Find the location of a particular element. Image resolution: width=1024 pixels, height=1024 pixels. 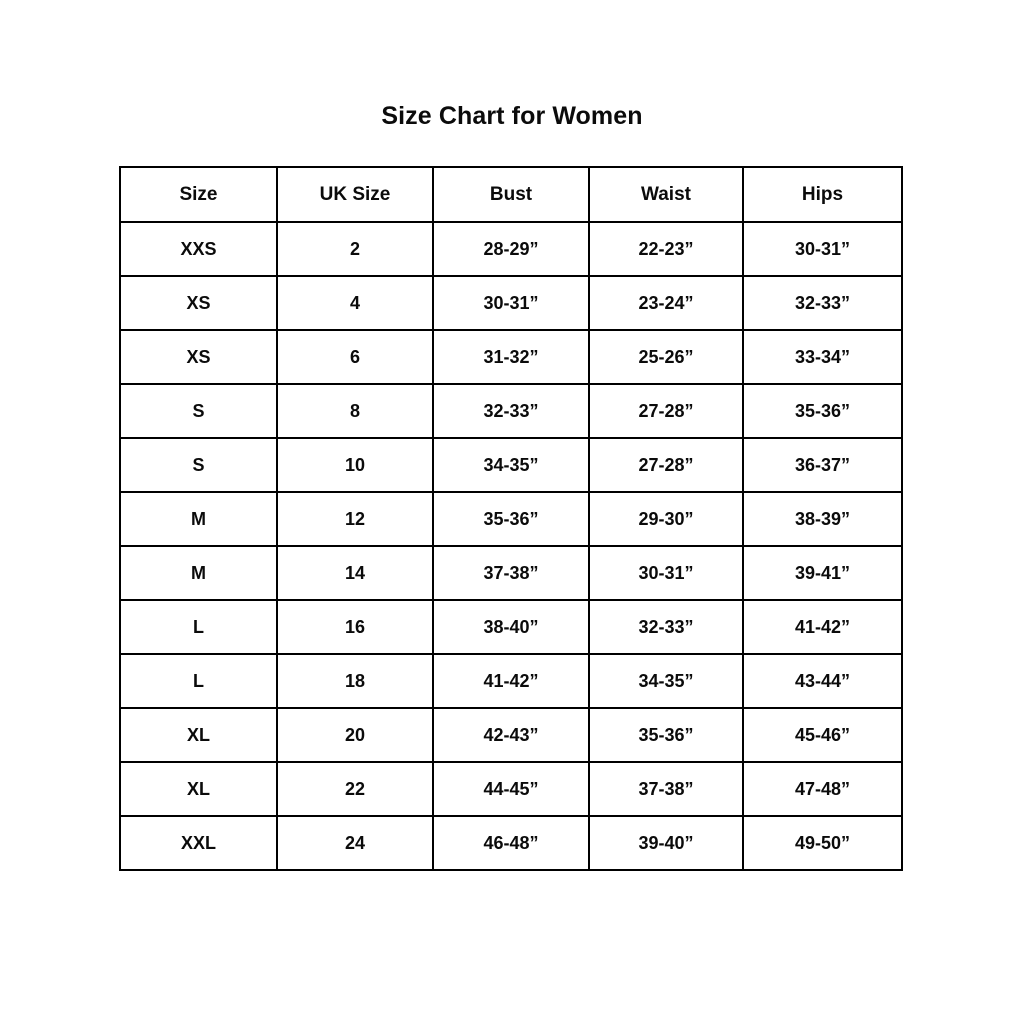

cell-bust: 41-42” is located at coordinates (511, 681).